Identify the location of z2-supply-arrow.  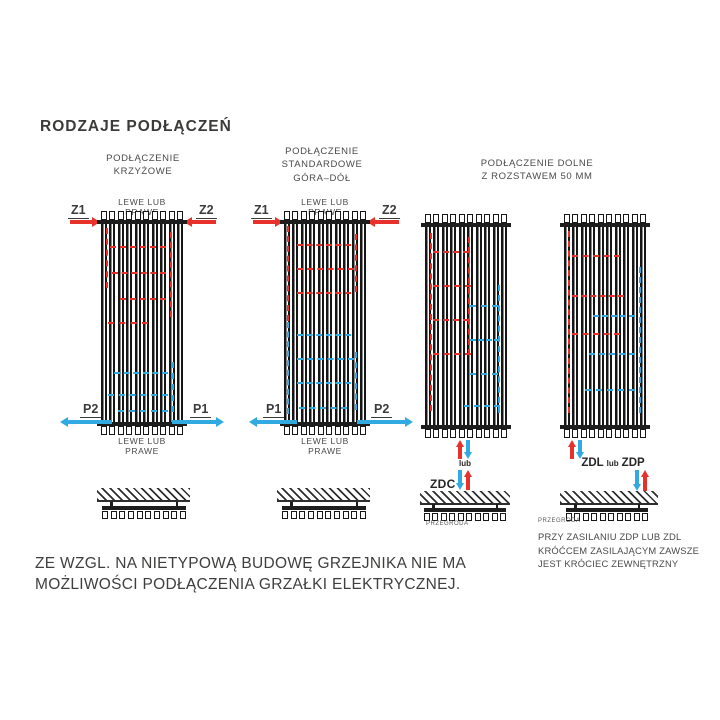
(204, 222).